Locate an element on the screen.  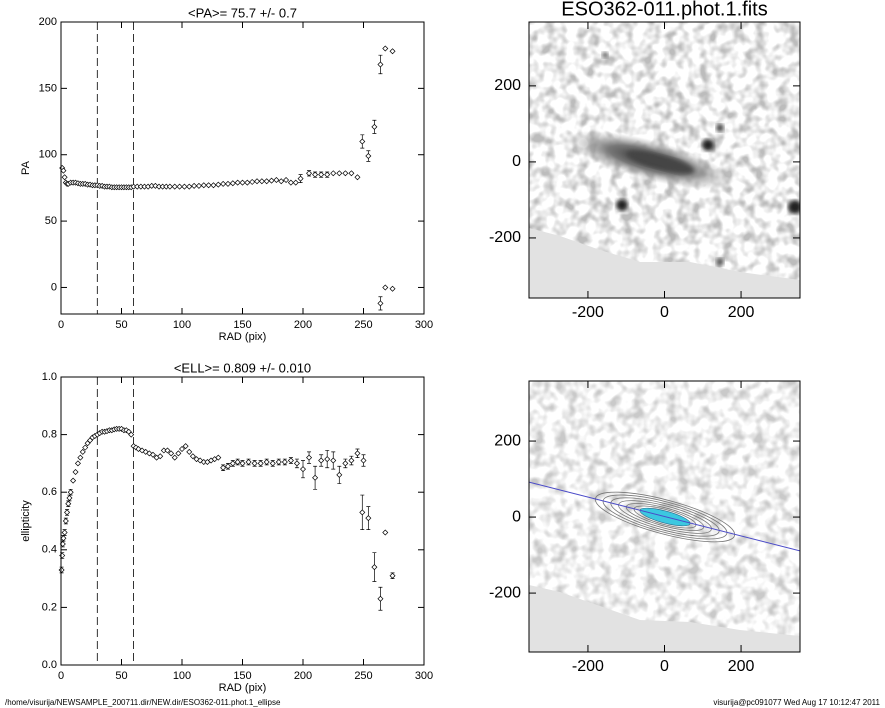
y-tick-label: 0.8 is located at coordinates (49, 435).